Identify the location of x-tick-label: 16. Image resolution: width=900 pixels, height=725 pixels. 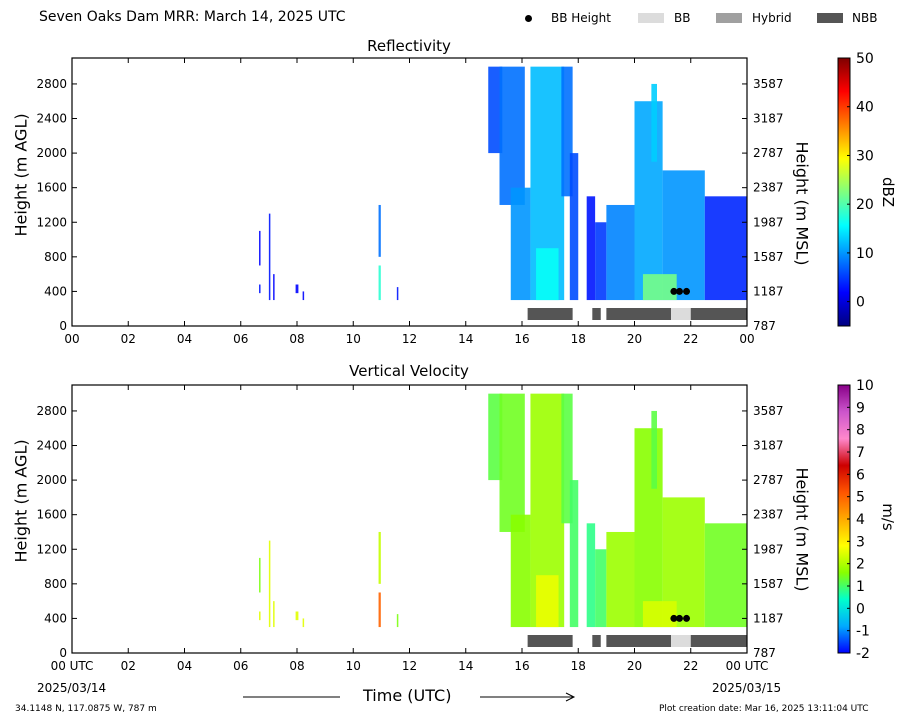
(521, 666).